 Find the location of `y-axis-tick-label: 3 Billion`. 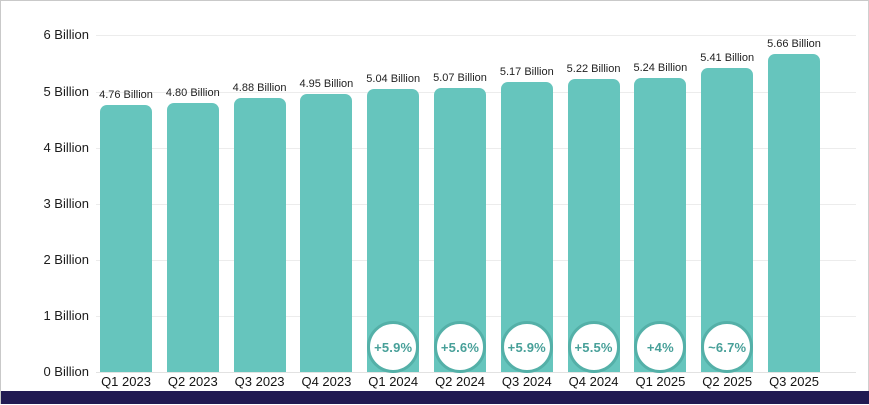

y-axis-tick-label: 3 Billion is located at coordinates (66, 203).